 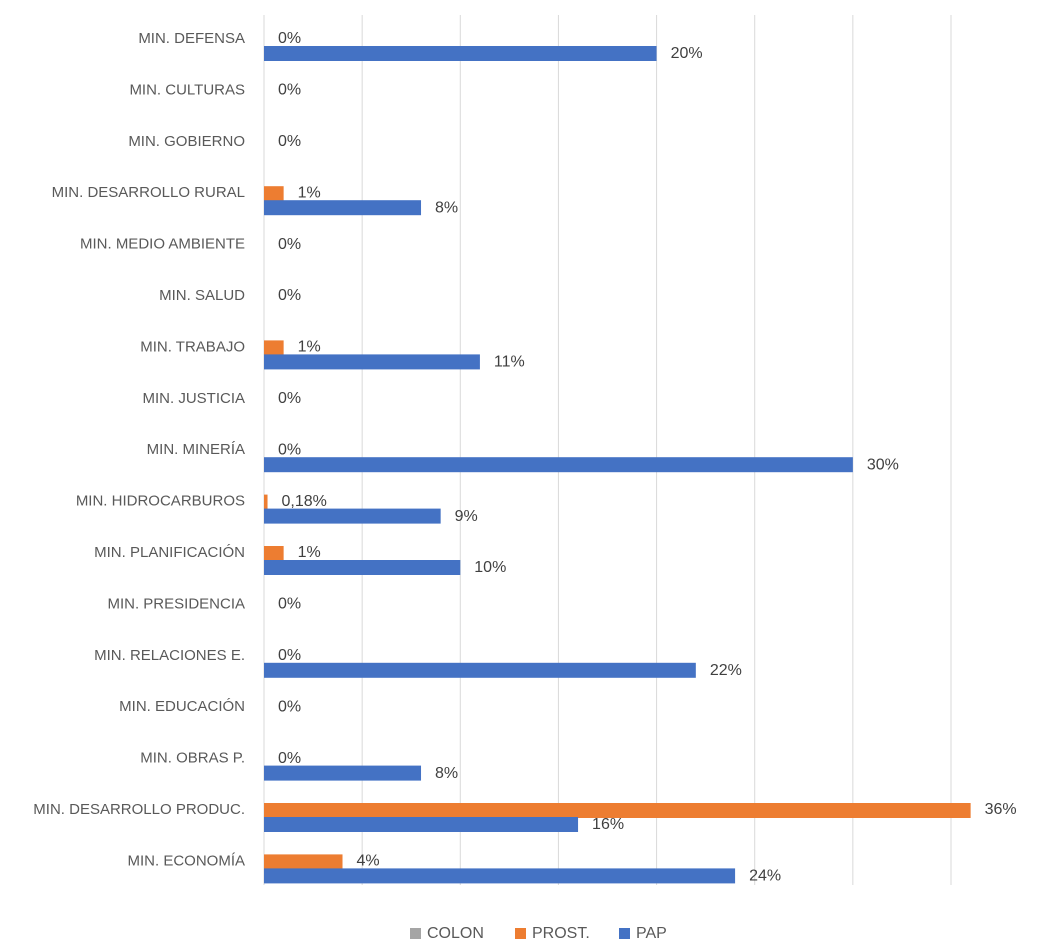 I want to click on category-label: MIN. CULTURAS, so click(x=187, y=89).